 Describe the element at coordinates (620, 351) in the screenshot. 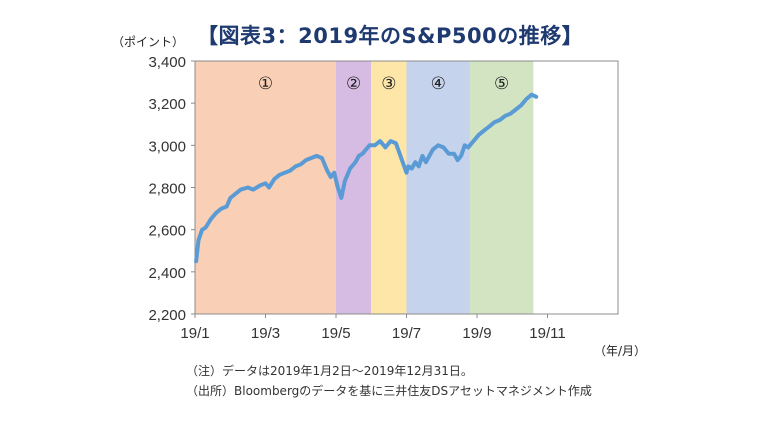

I see `x-axis-unit-label: （年/月）` at that location.